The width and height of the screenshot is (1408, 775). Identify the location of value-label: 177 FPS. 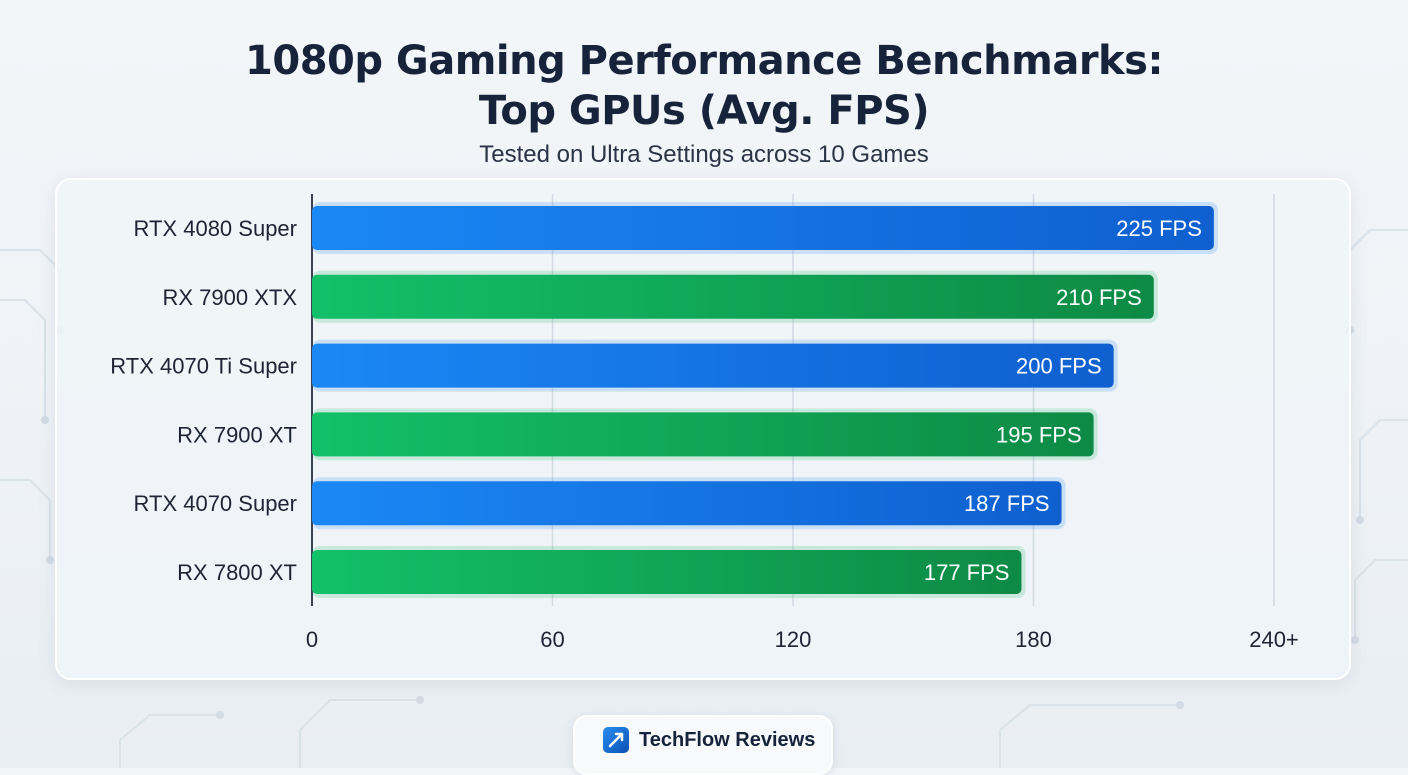
(967, 572).